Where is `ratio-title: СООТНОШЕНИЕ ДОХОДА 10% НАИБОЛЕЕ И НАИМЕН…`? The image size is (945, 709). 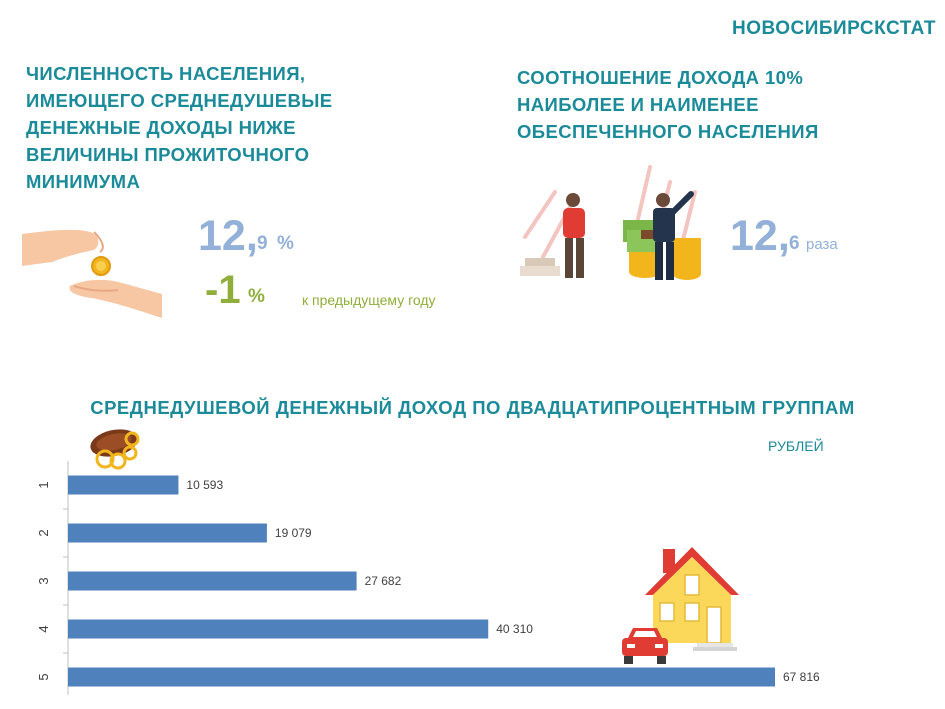
ratio-title: СООТНОШЕНИЕ ДОХОДА 10% НАИБОЛЕЕ И НАИМЕН… is located at coordinates (707, 104).